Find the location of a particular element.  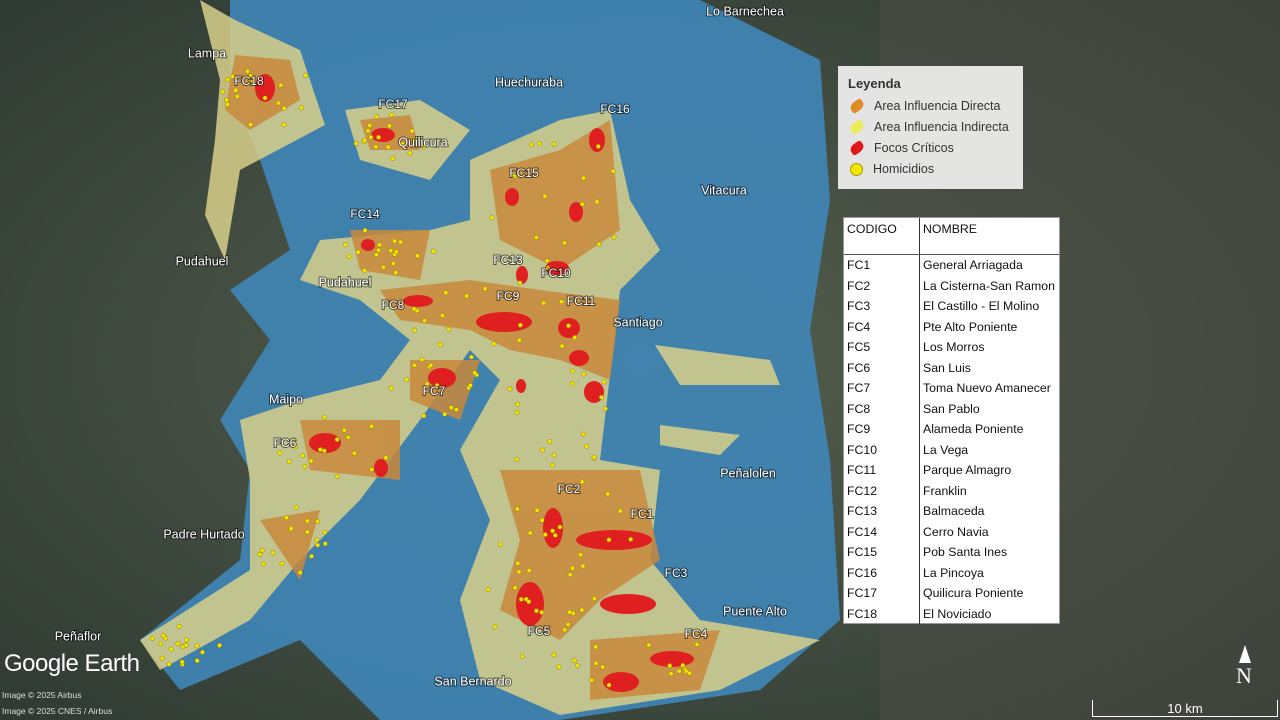

table-row: FC5 Los Morros is located at coordinates (951, 347).